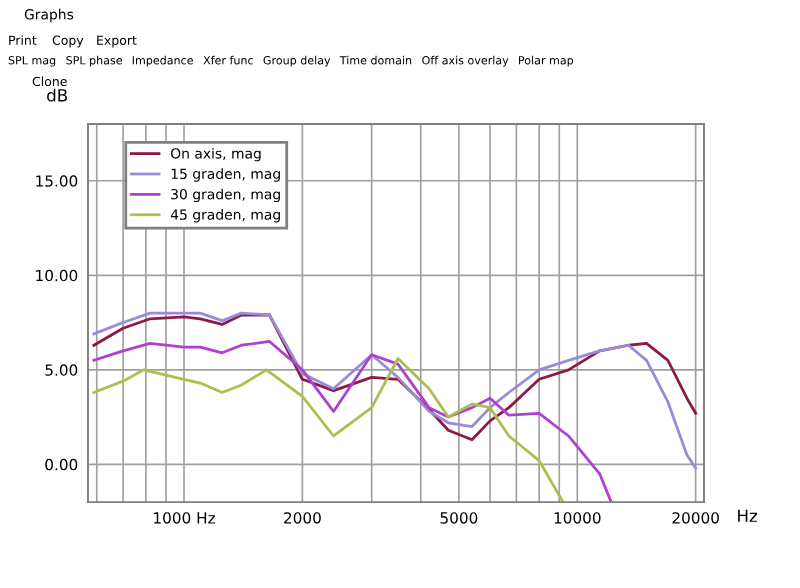  I want to click on y-axis-title: dB, so click(57, 95).